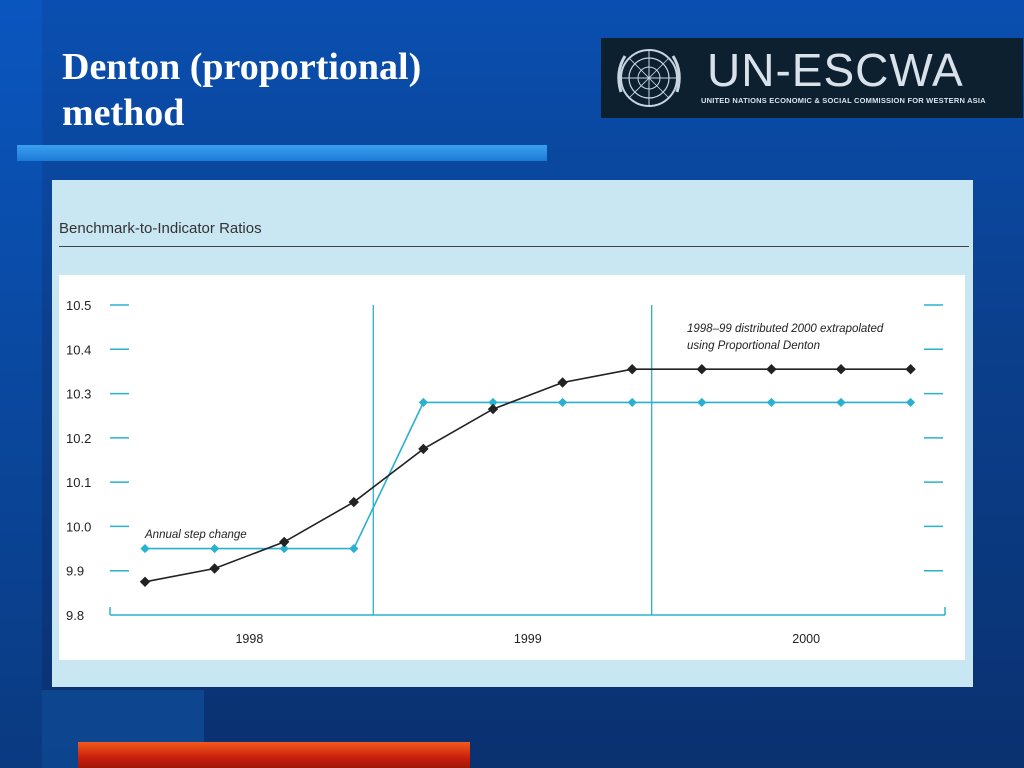 This screenshot has width=1024, height=768. What do you see at coordinates (753, 346) in the screenshot?
I see `annotation-denton-line2: using Proportional Denton` at bounding box center [753, 346].